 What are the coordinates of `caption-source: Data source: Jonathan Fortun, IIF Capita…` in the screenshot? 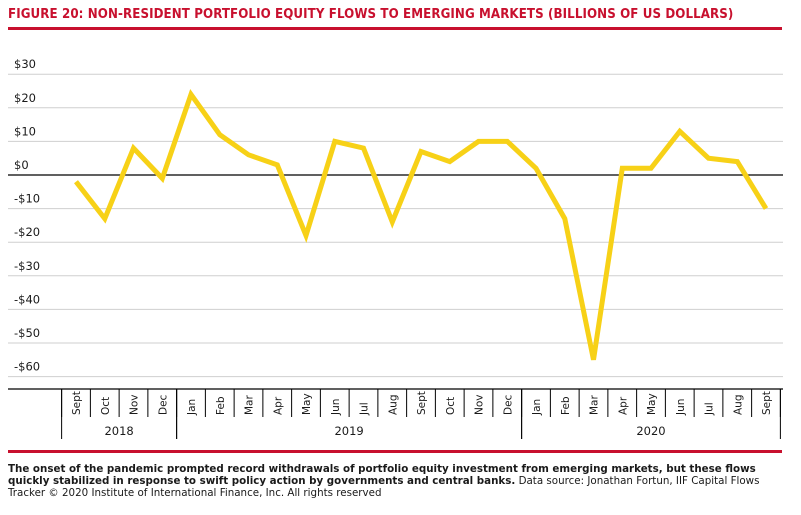 It's located at (384, 487).